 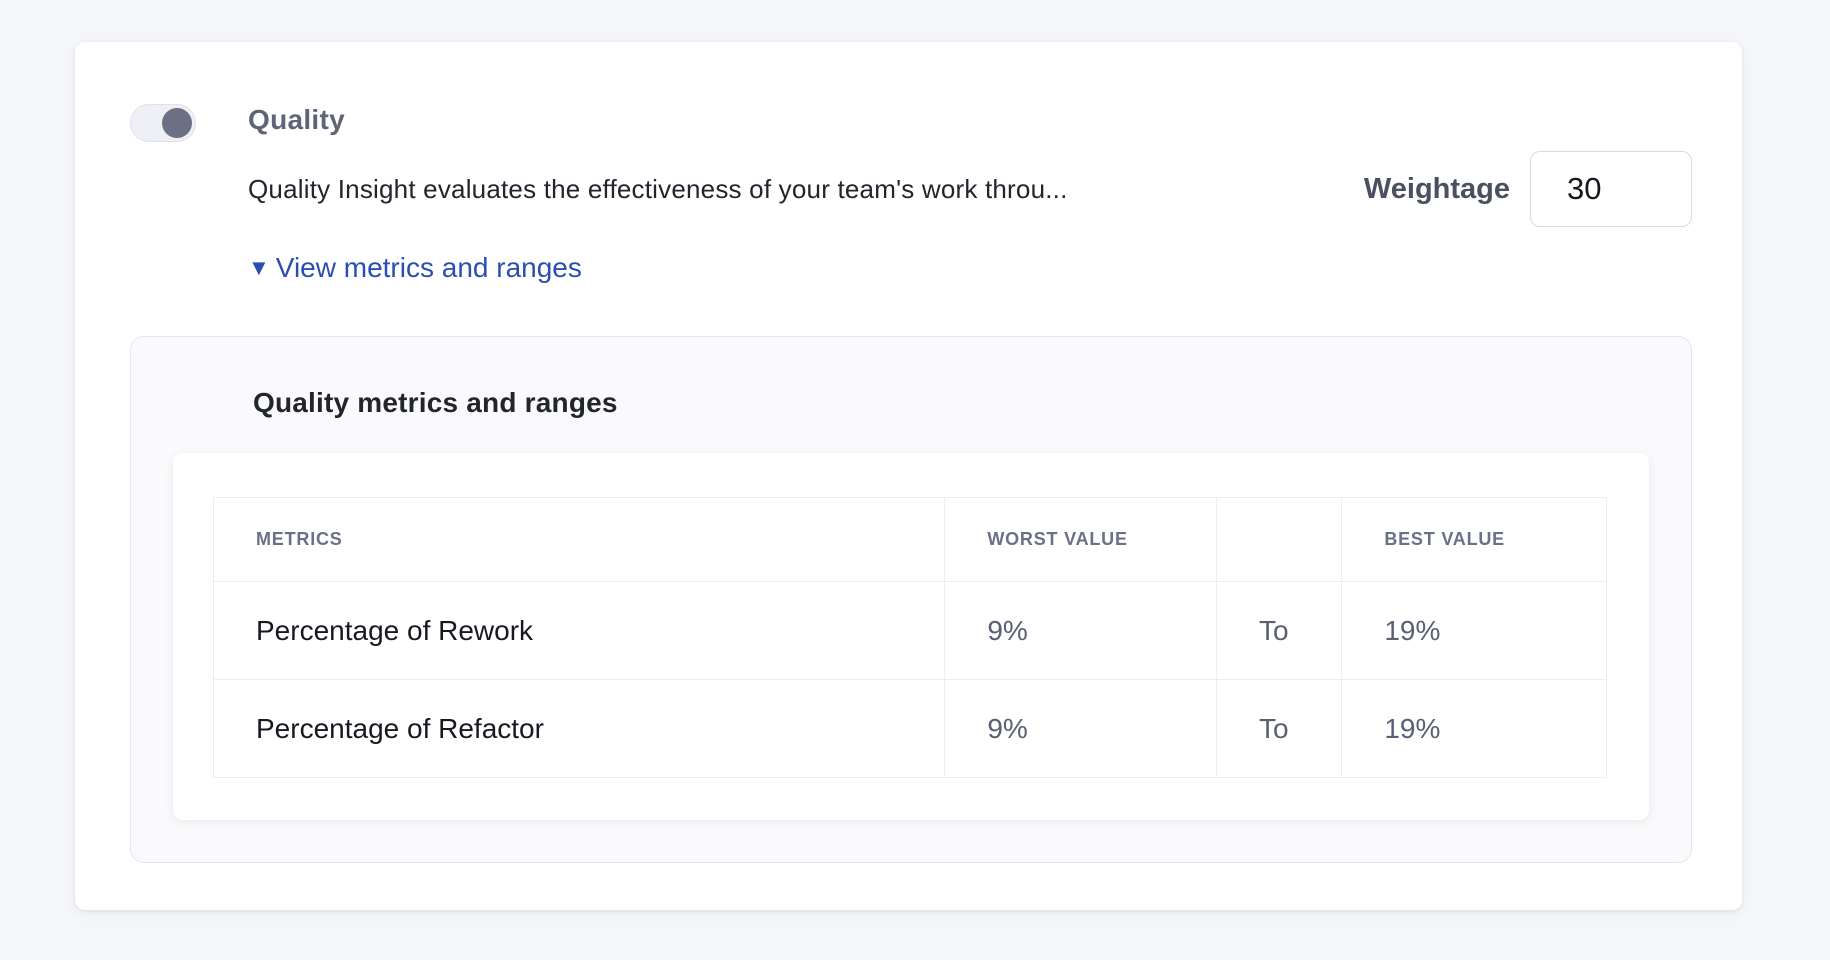 I want to click on toggle-column, so click(x=189, y=192).